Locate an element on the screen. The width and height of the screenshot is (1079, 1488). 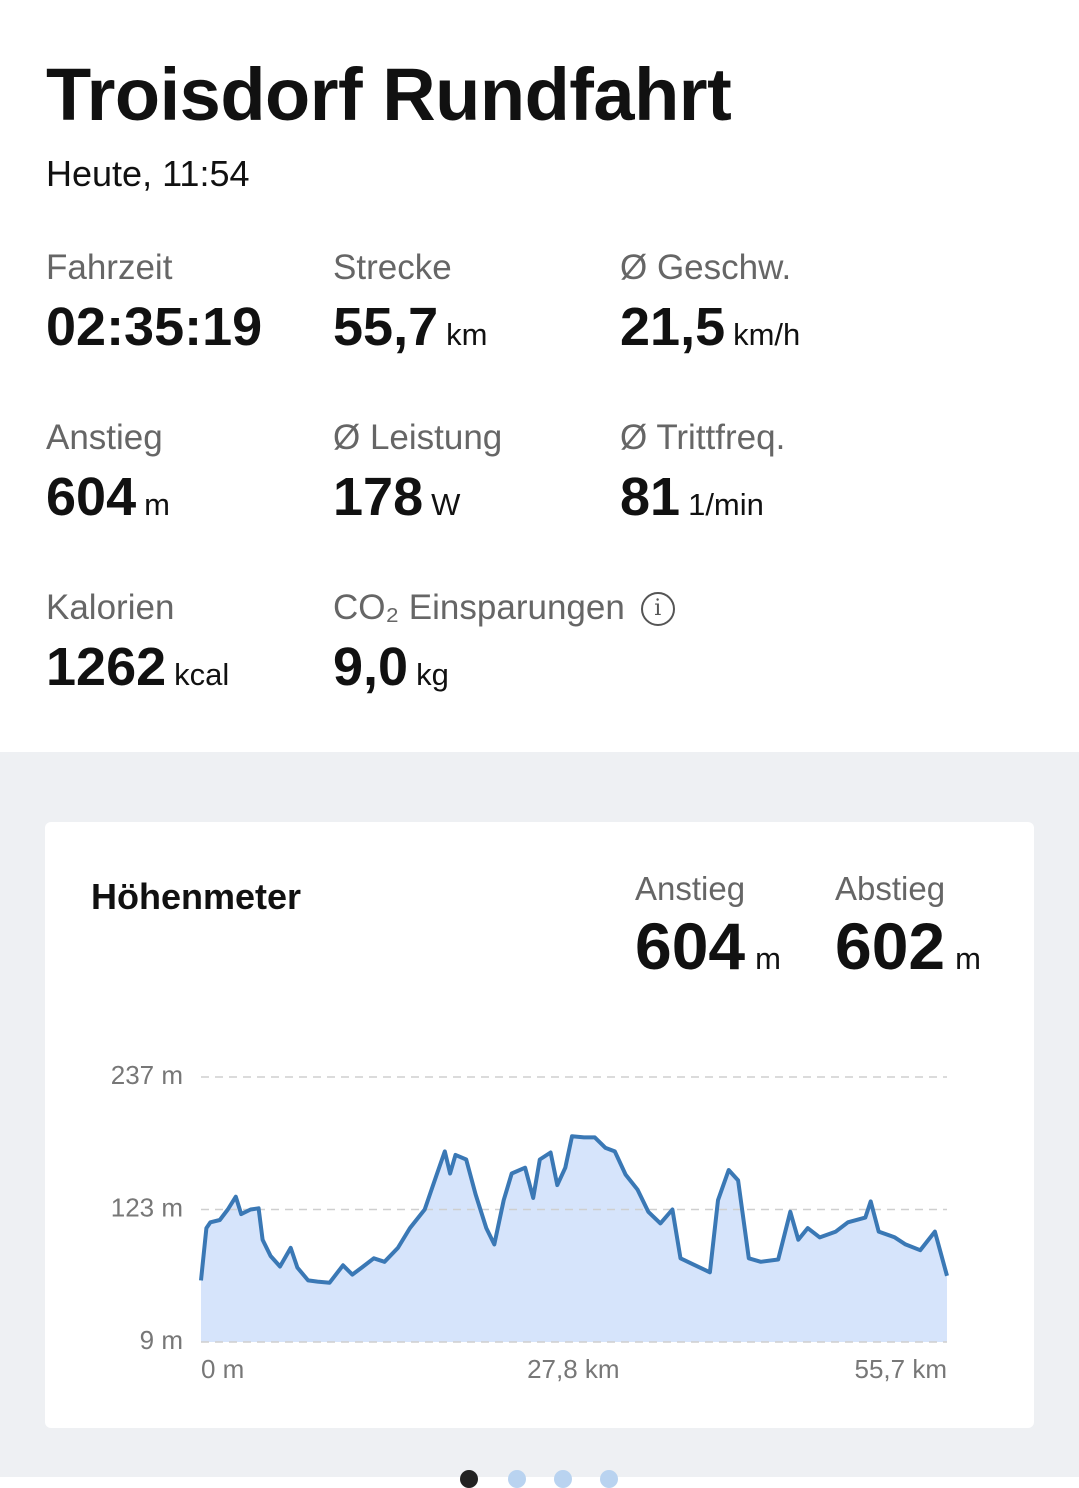
card-stat-number: 604 is located at coordinates (690, 946).